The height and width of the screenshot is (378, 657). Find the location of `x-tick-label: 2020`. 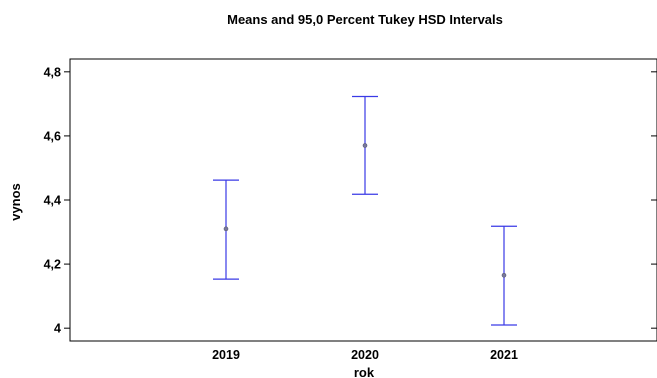

x-tick-label: 2020 is located at coordinates (365, 355).